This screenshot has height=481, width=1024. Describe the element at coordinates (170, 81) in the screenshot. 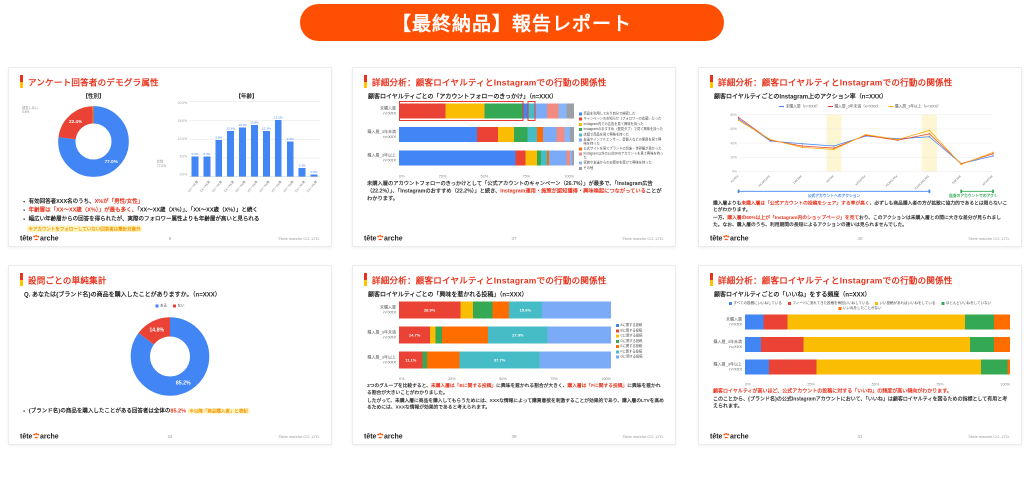

I see `slide-title-row: アンケート回答者のデモグラ属性` at that location.